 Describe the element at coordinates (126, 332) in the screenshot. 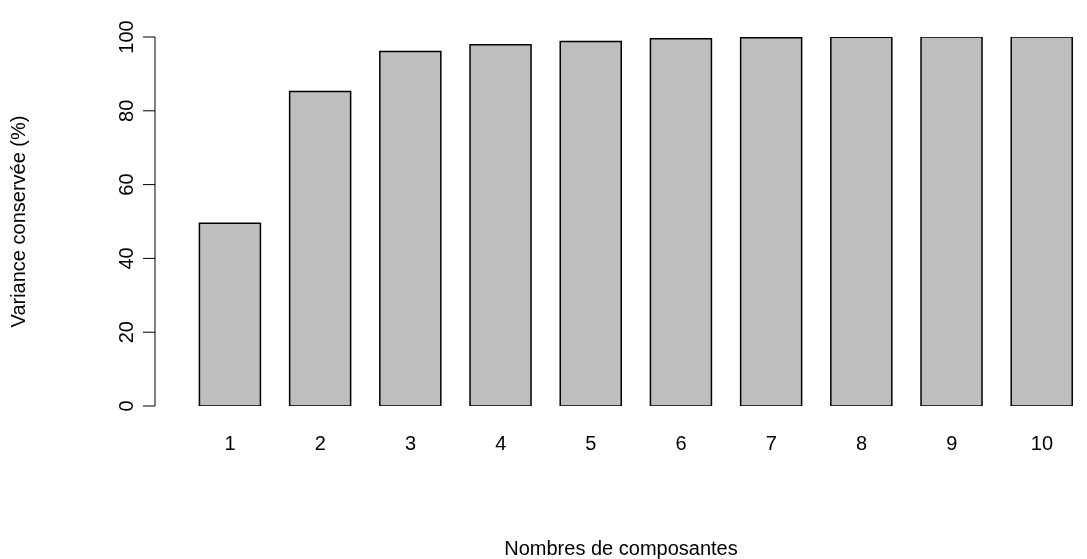

I see `y-tick-label: 20` at that location.